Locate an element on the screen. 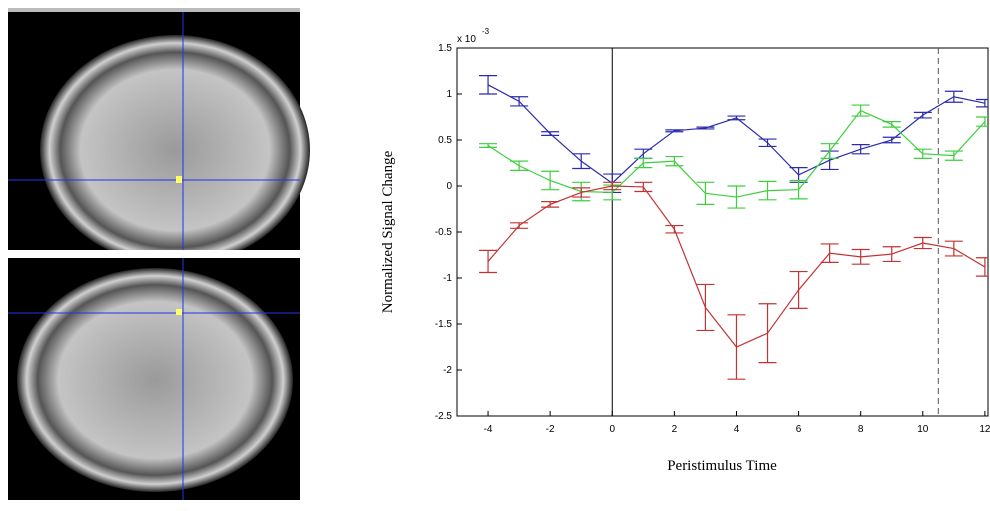  x-tick-label: 0 is located at coordinates (612, 429).